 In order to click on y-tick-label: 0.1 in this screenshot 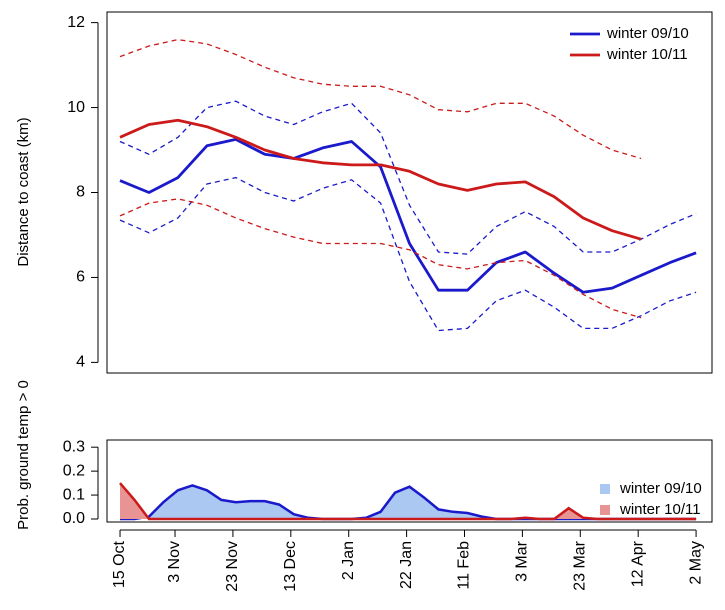, I will do `click(74, 494)`.